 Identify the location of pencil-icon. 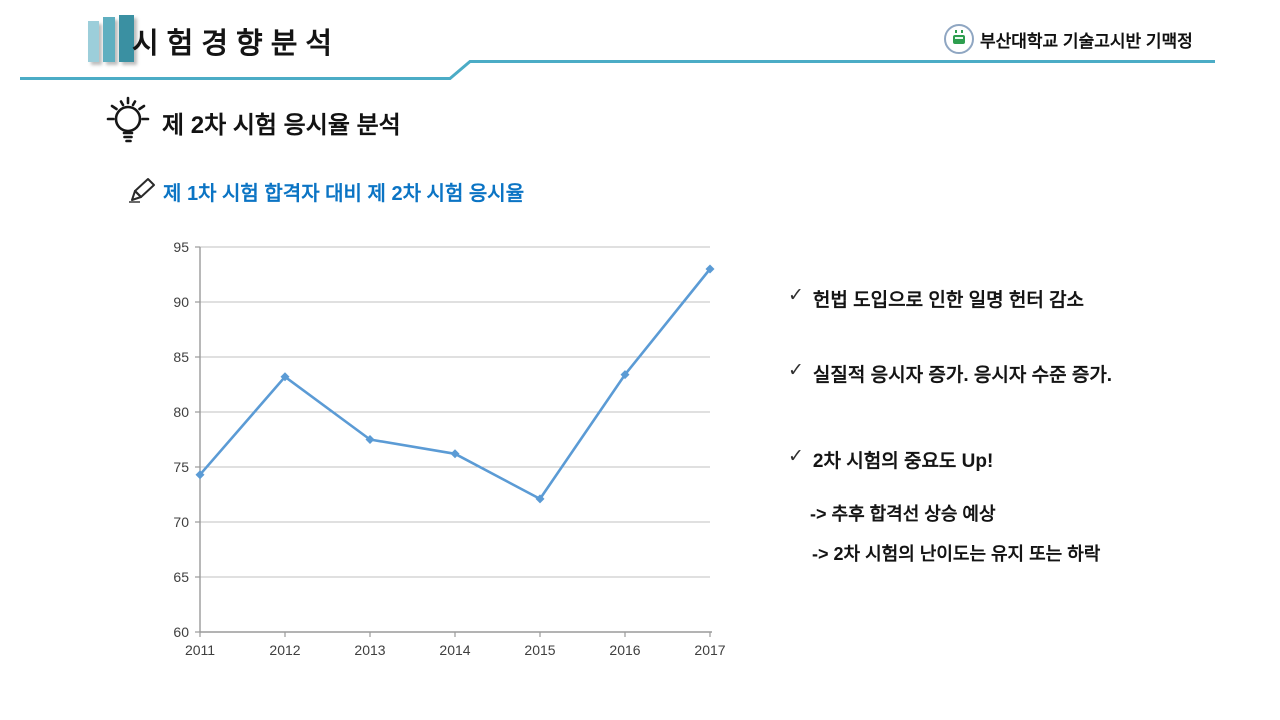
(142, 190).